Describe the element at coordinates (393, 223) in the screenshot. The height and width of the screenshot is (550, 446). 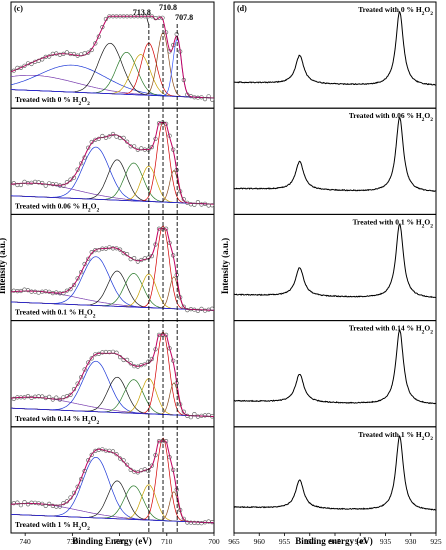
I see `series-label: Treated with 0.1 % H2O2` at that location.